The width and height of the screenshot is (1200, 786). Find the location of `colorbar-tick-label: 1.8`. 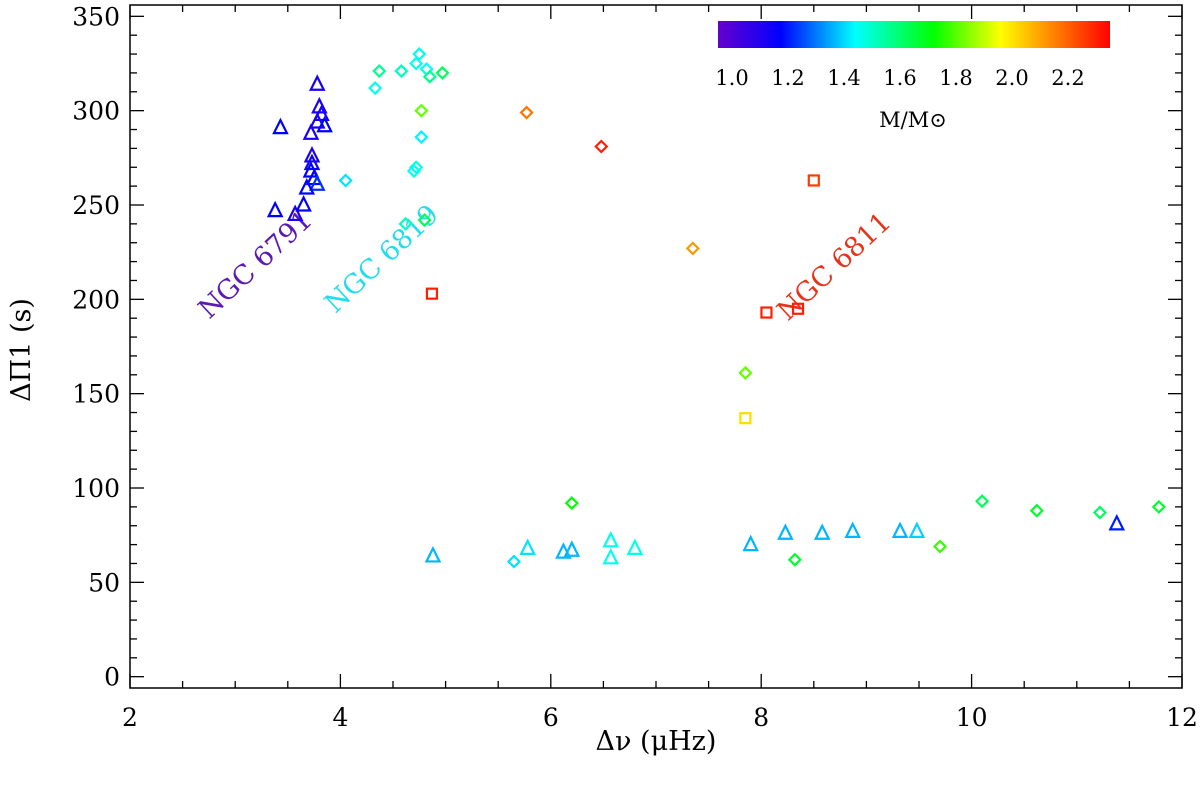

colorbar-tick-label: 1.8 is located at coordinates (955, 78).